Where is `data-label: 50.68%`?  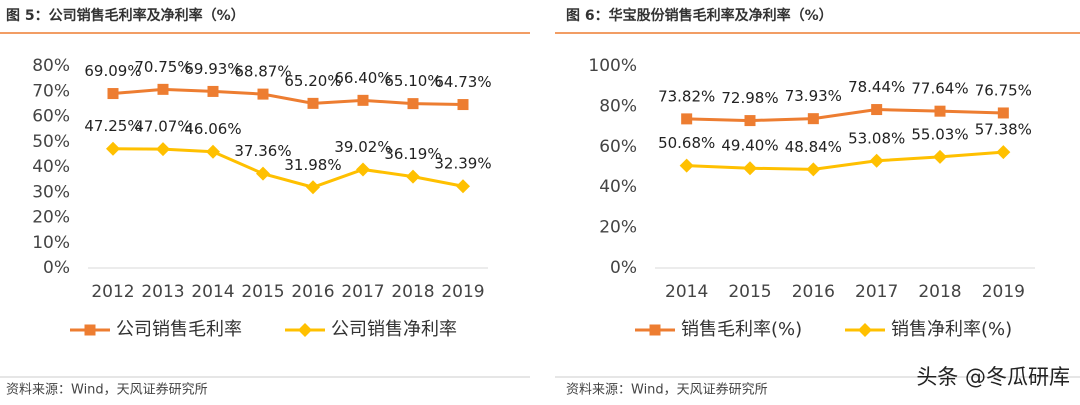
data-label: 50.68% is located at coordinates (686, 143).